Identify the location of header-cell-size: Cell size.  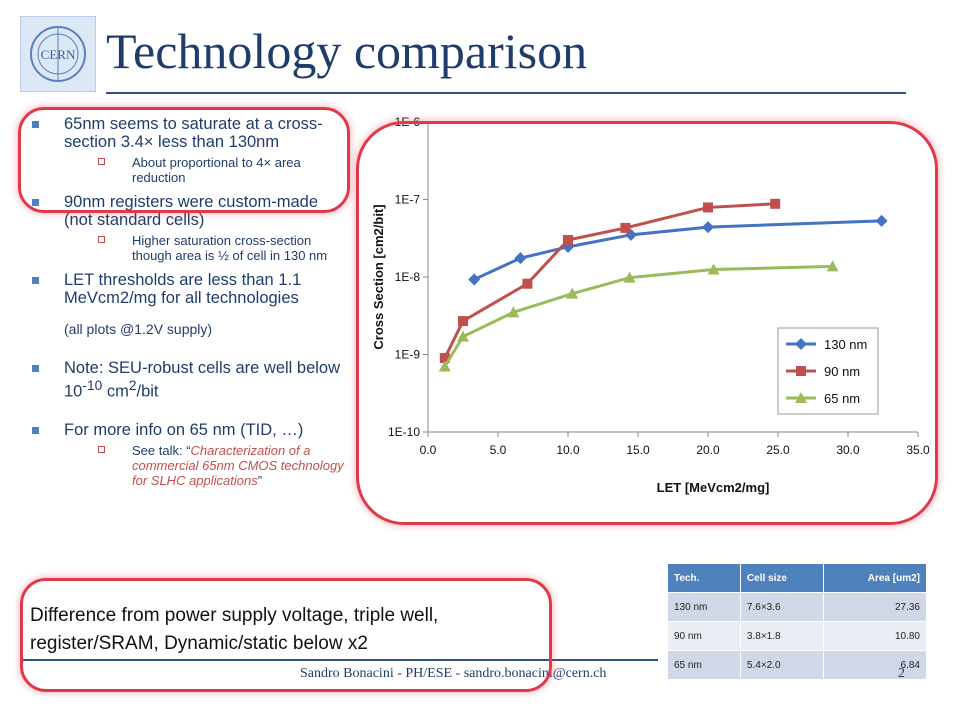
(782, 578).